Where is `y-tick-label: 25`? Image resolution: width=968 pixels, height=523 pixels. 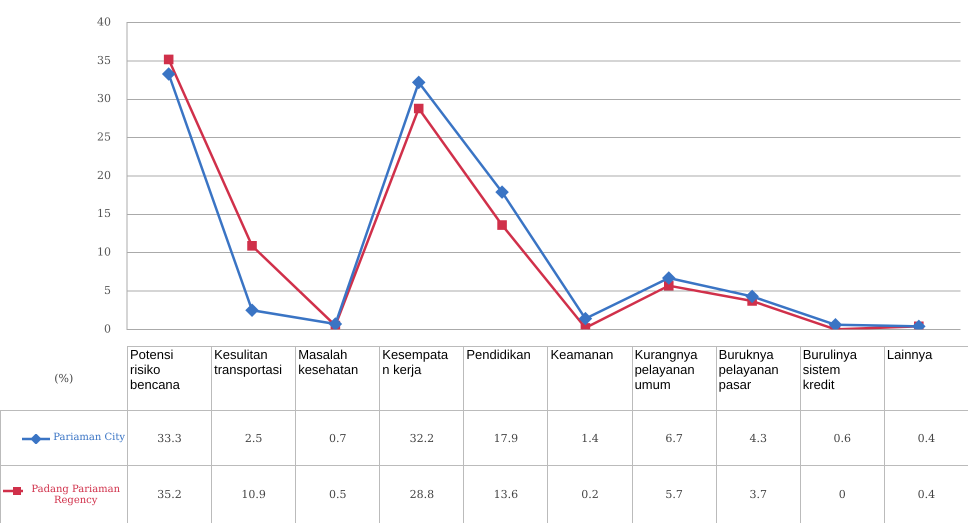
y-tick-label: 25 is located at coordinates (104, 137).